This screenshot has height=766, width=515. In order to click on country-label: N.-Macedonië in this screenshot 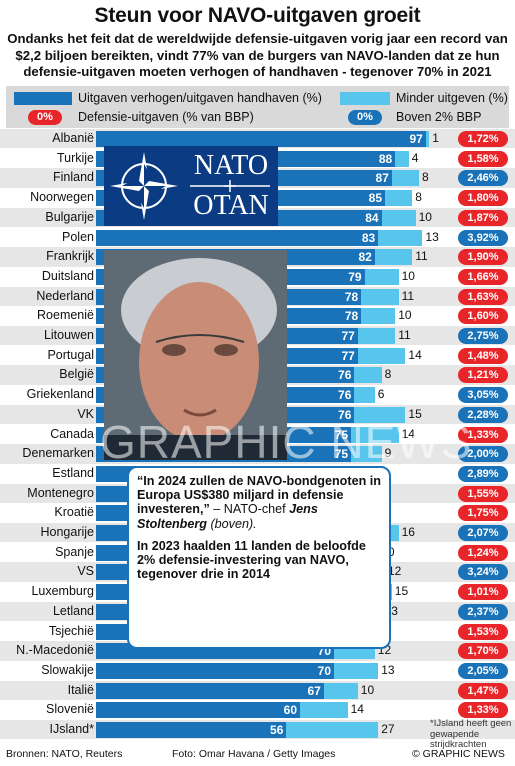, I will do `click(55, 650)`.